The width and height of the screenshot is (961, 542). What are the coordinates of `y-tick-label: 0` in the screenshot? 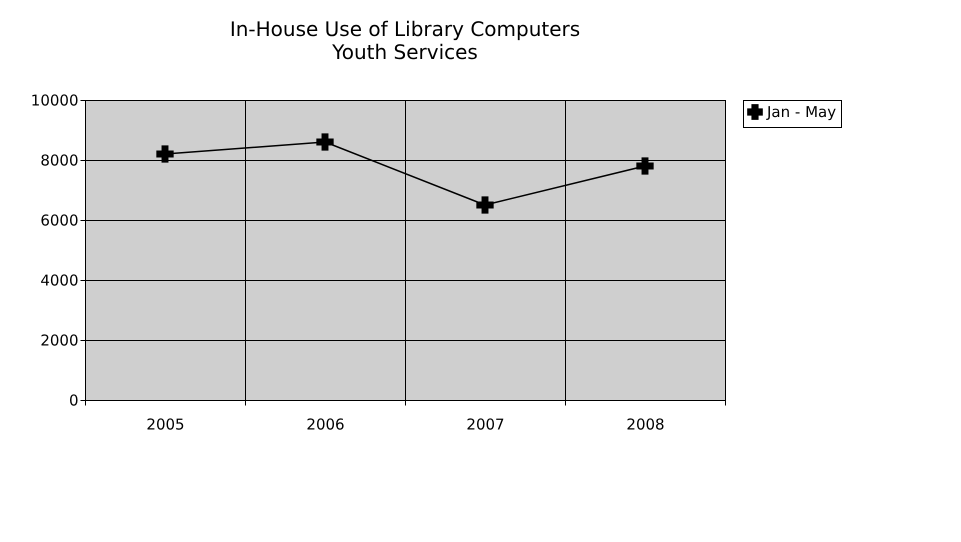 It's located at (73, 401).